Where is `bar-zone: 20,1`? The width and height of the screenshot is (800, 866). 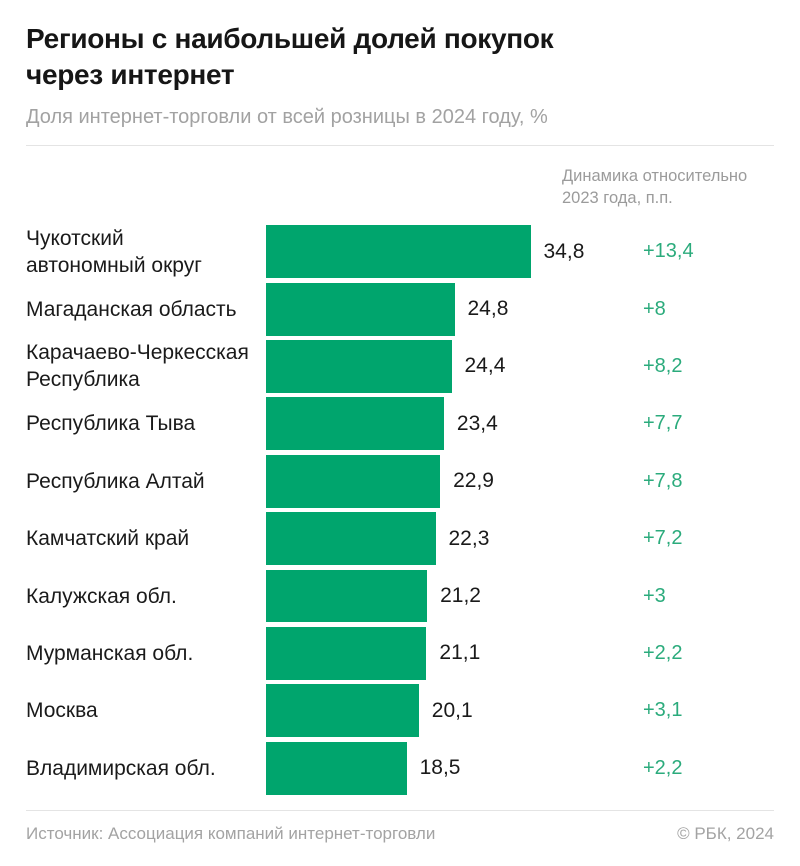
bar-zone: 20,1 is located at coordinates (454, 710).